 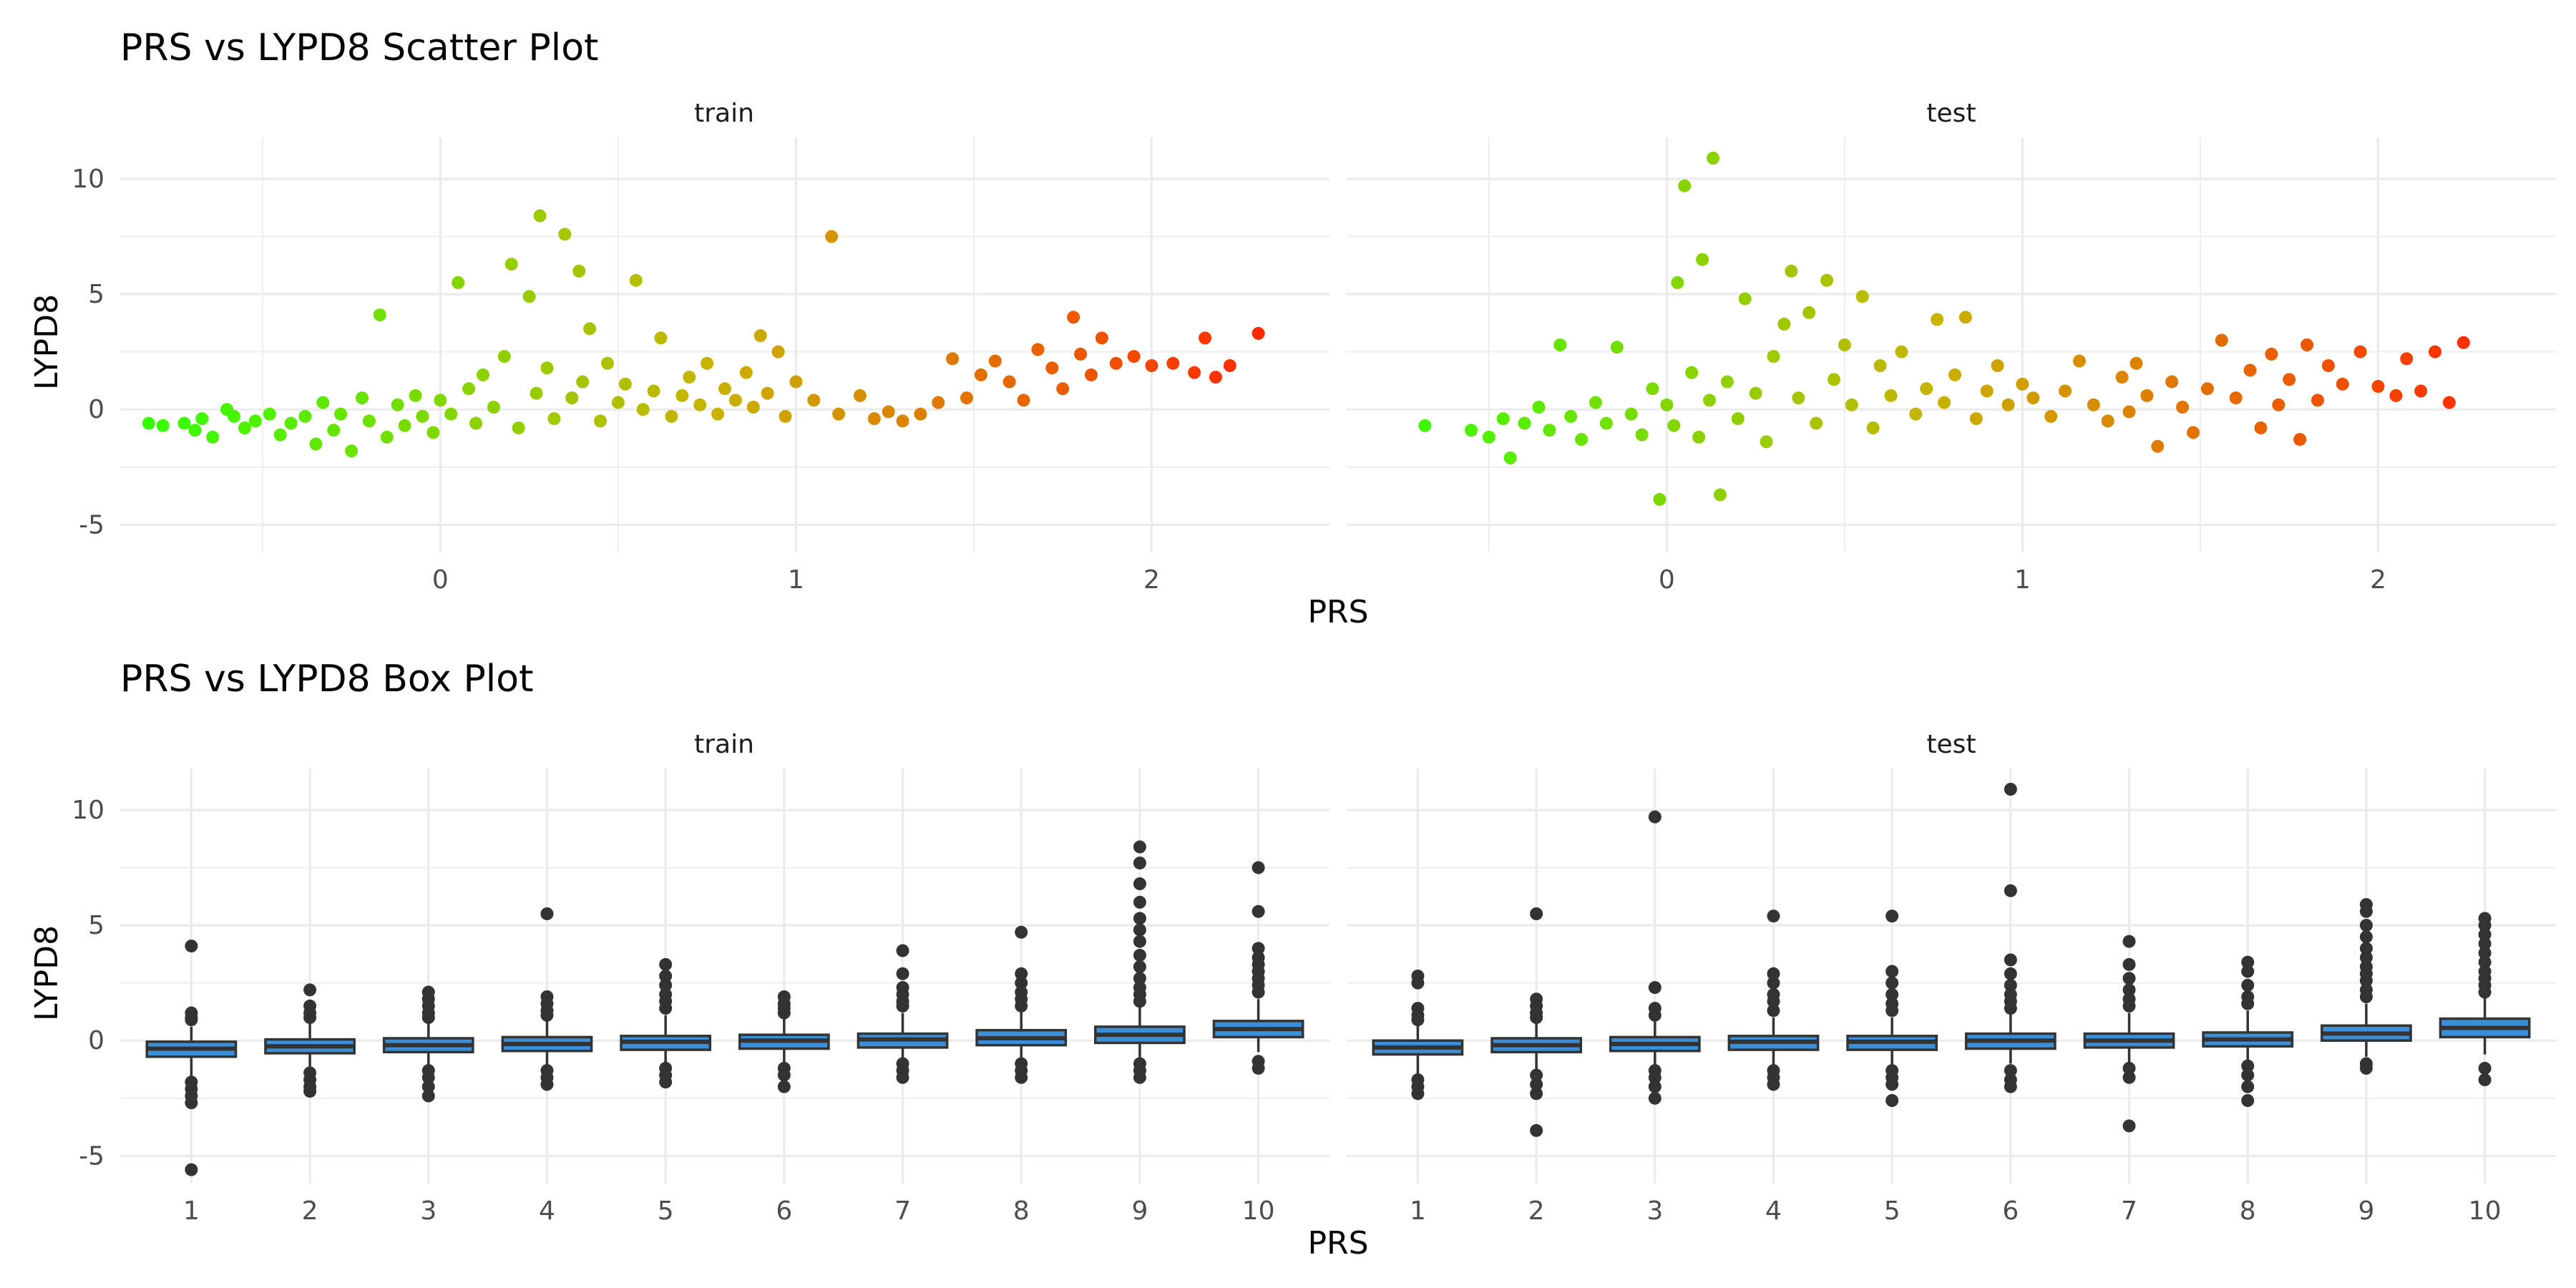 What do you see at coordinates (47, 342) in the screenshot?
I see `scatter-y-axis-label: LYPD8` at bounding box center [47, 342].